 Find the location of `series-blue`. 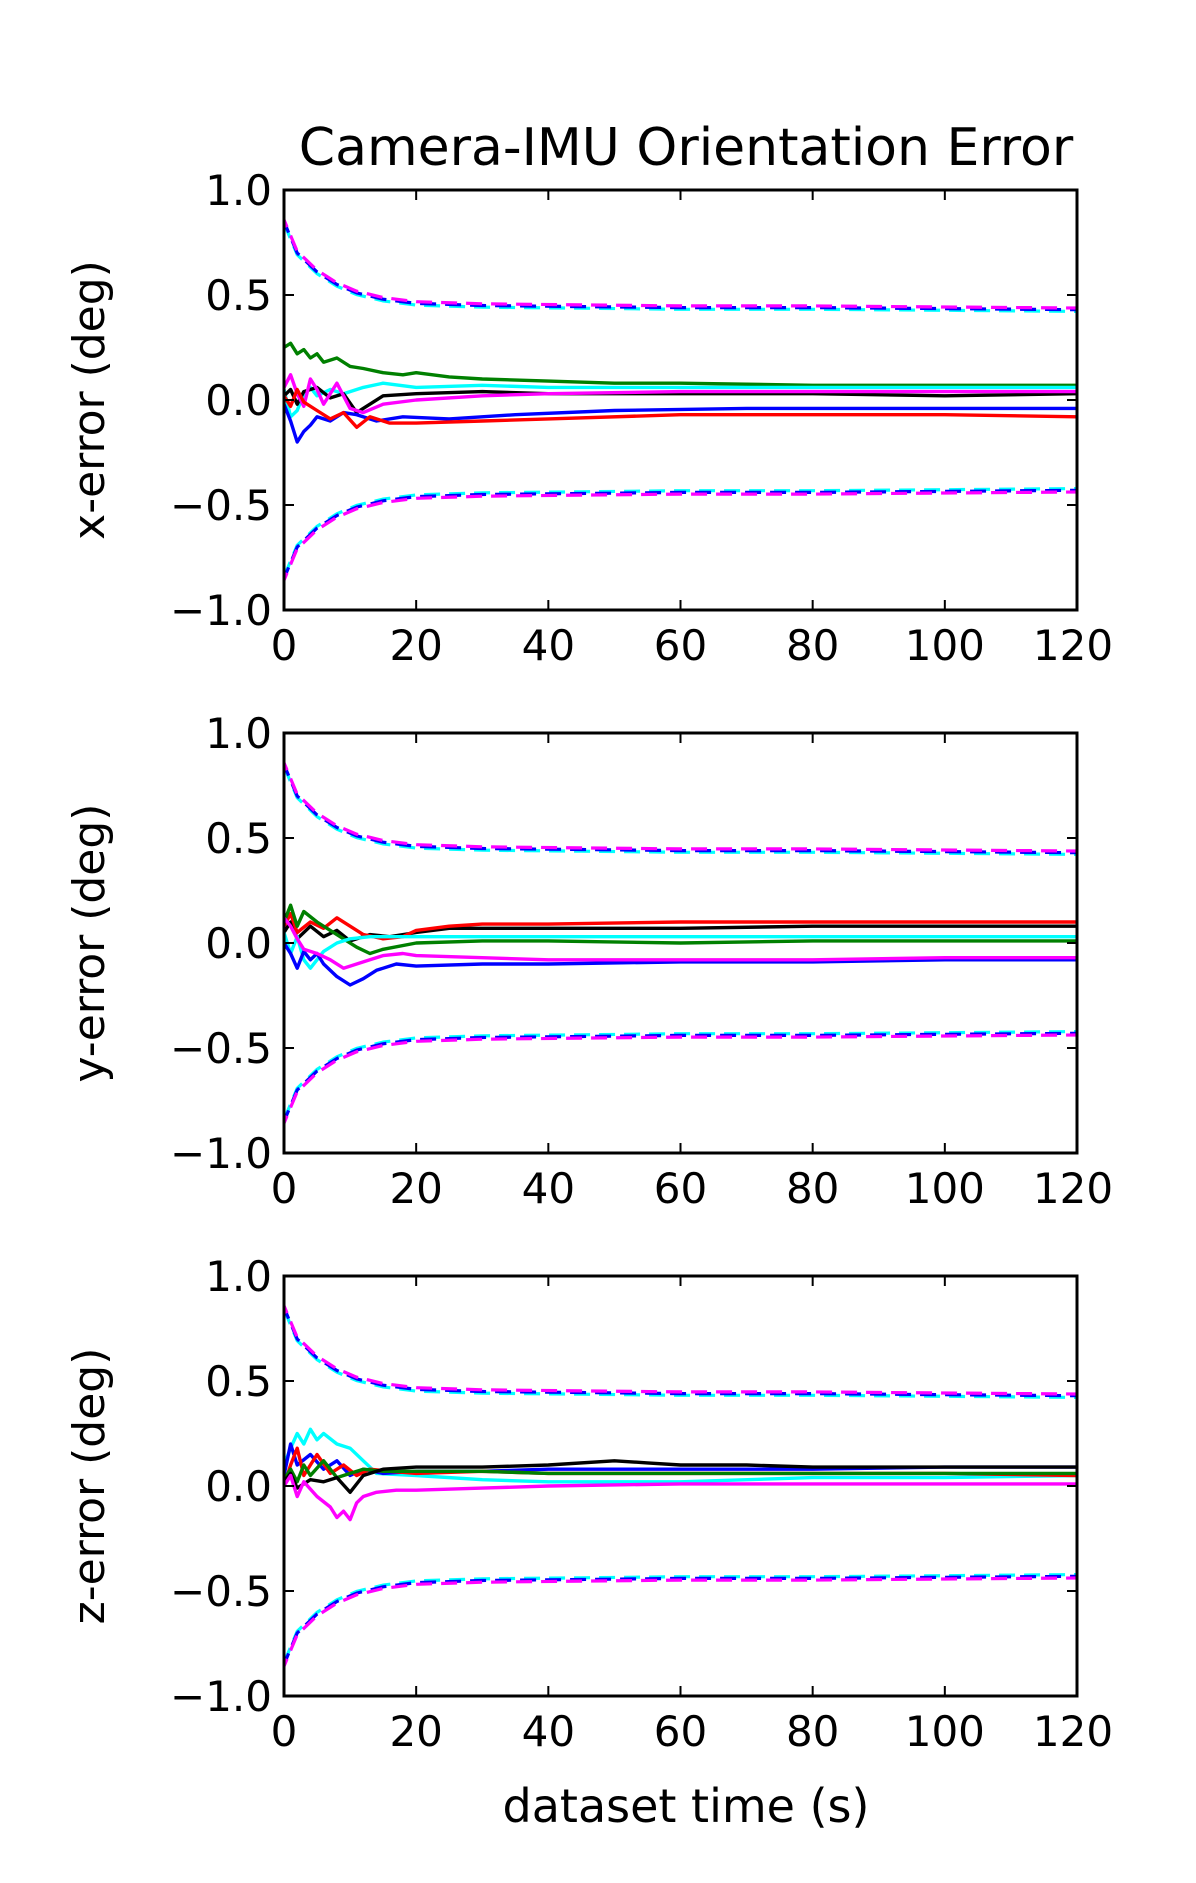

series-blue is located at coordinates (680, 964).